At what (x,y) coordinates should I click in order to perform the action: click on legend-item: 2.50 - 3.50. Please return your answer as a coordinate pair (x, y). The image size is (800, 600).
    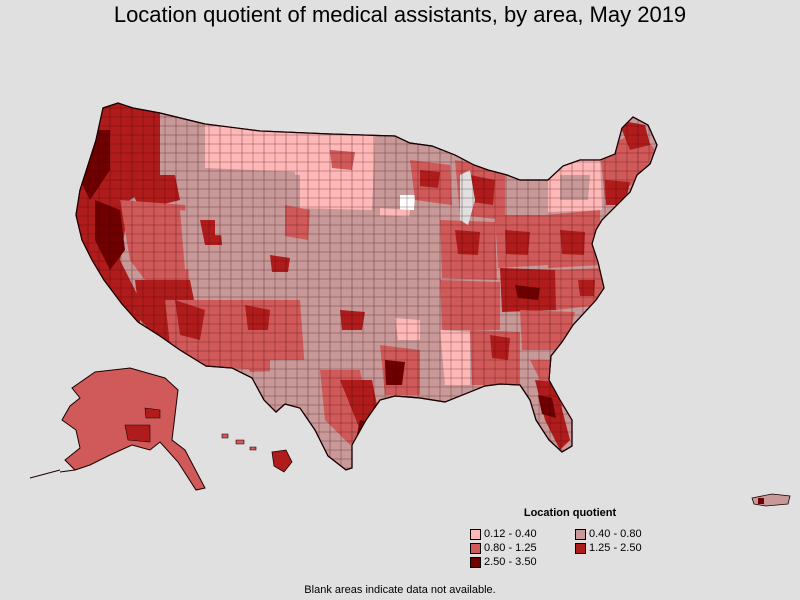
    Looking at the image, I should click on (503, 562).